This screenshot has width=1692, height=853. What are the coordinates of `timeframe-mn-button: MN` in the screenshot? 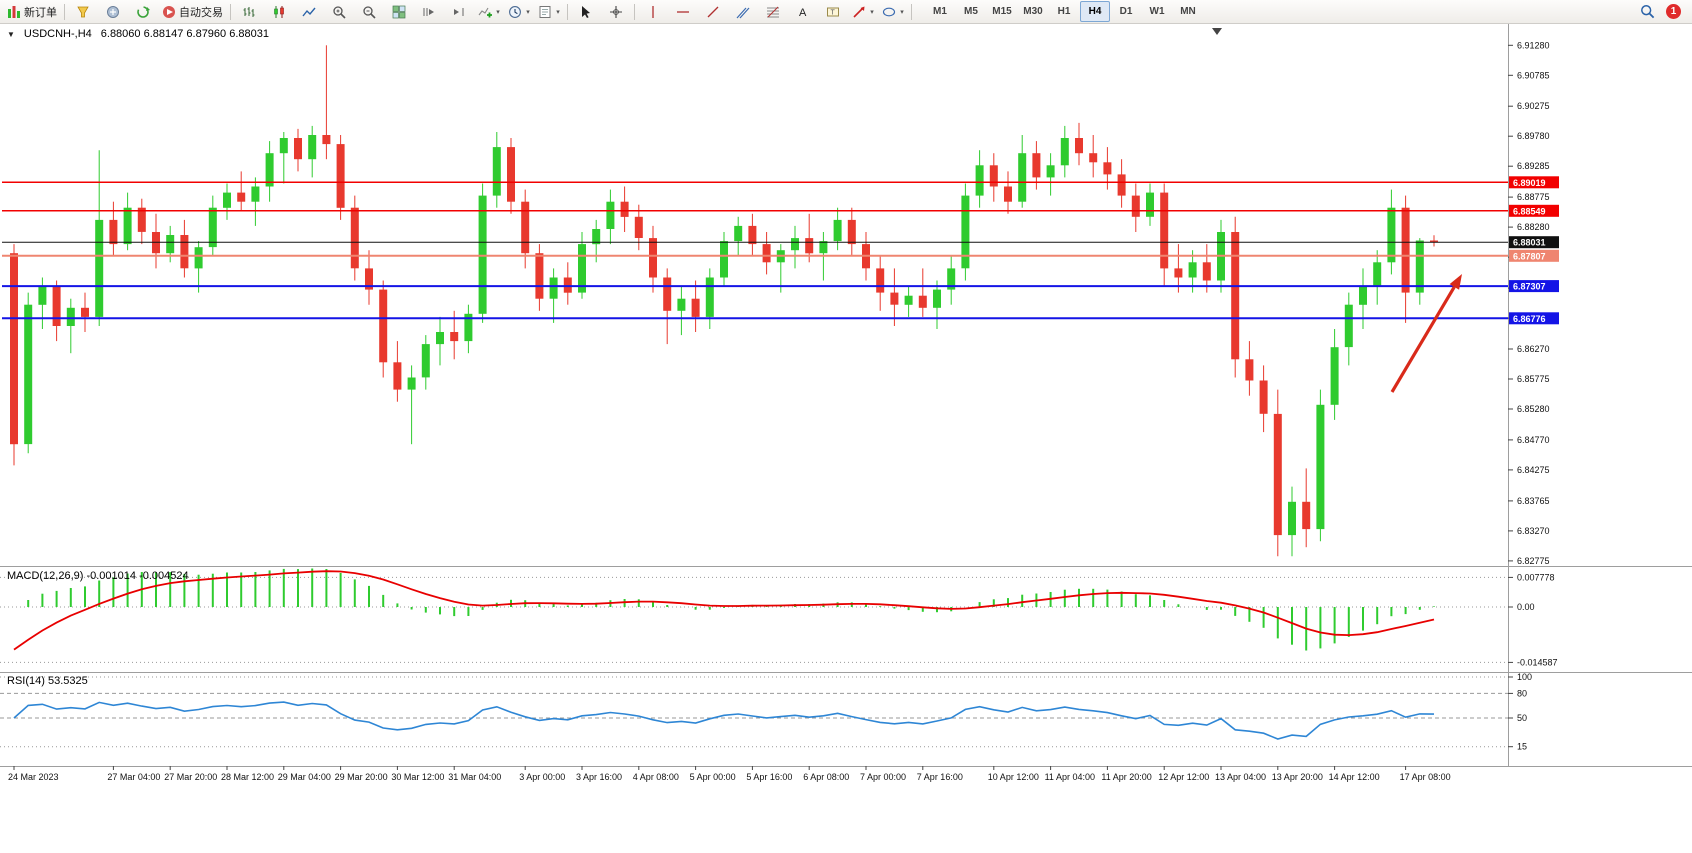 It's located at (1188, 11).